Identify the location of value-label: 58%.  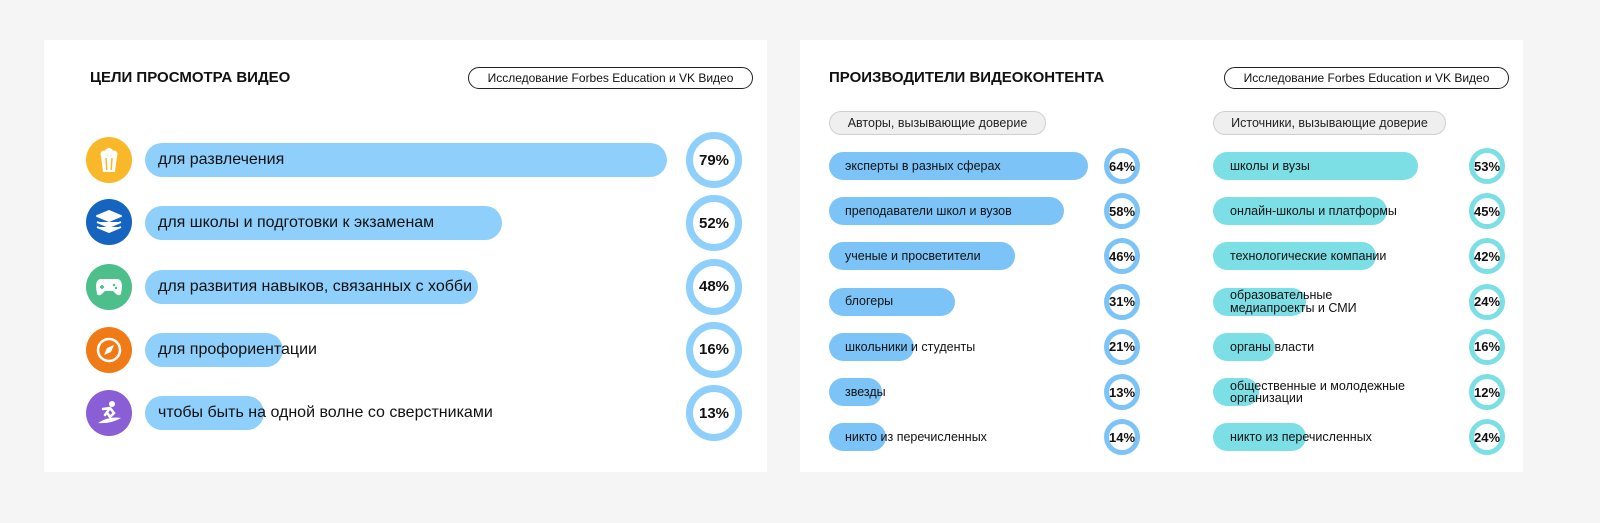
(1122, 211).